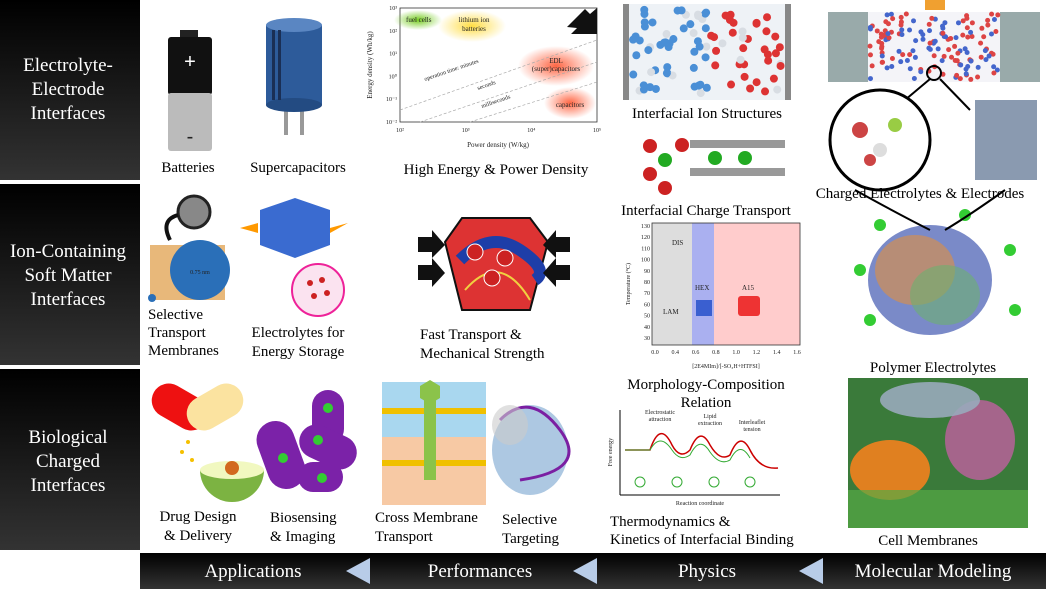 The width and height of the screenshot is (1046, 589). Describe the element at coordinates (175, 315) in the screenshot. I see `caption: Selective` at that location.